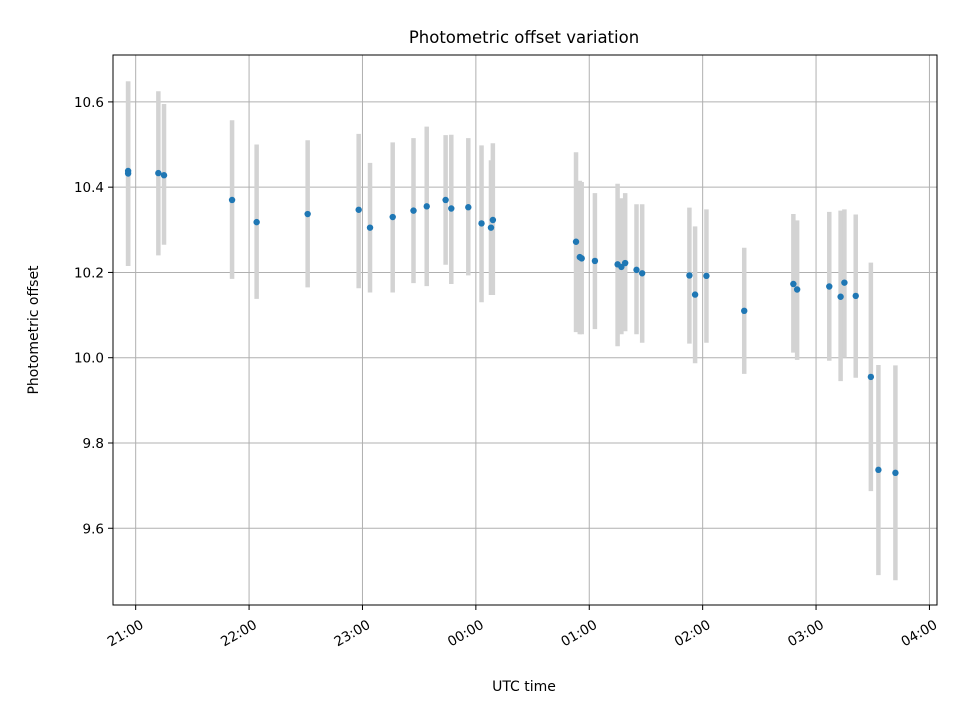 The height and width of the screenshot is (720, 960). I want to click on chart-title: Photometric offset variation, so click(524, 37).